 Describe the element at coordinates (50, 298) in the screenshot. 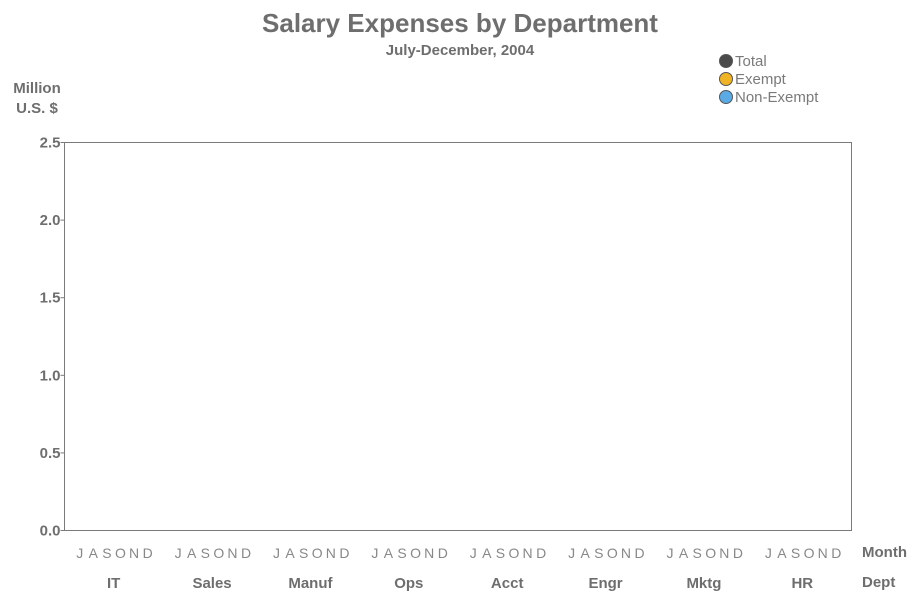

I see `y-tick-label: 1.5` at that location.